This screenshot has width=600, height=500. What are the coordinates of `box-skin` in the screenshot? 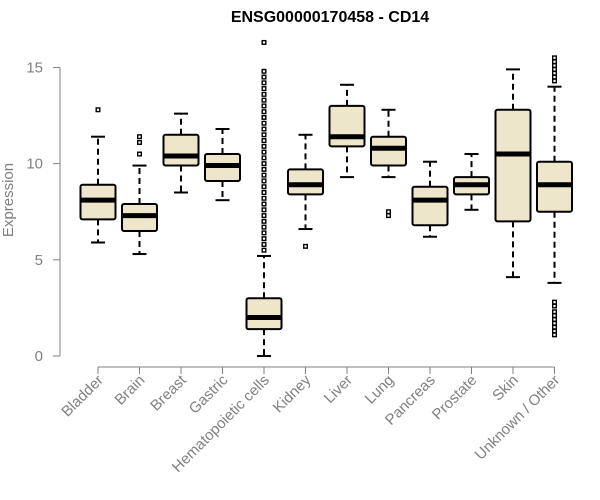 It's located at (513, 173).